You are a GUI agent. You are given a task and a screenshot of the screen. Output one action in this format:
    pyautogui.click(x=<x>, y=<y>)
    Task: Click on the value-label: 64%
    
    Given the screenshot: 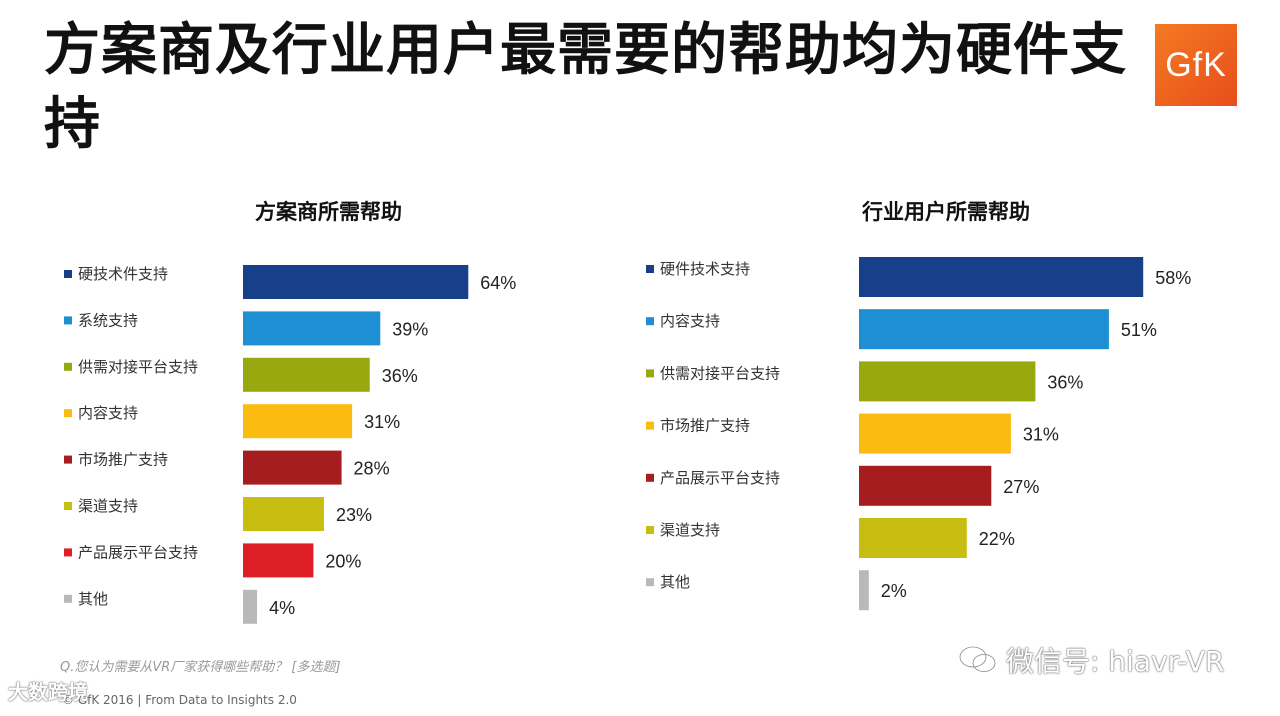 What is the action you would take?
    pyautogui.click(x=498, y=283)
    